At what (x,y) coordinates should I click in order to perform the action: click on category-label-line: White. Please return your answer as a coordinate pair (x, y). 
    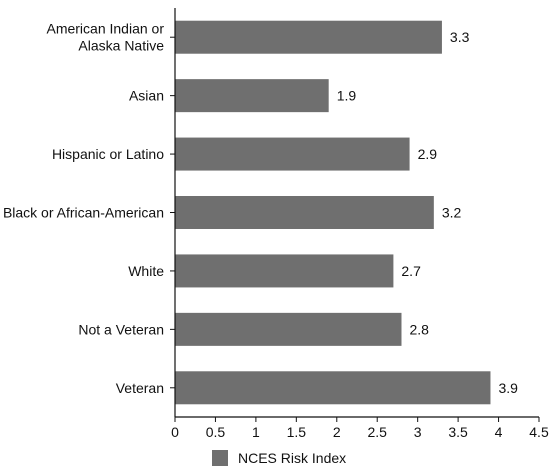
    Looking at the image, I should click on (146, 271).